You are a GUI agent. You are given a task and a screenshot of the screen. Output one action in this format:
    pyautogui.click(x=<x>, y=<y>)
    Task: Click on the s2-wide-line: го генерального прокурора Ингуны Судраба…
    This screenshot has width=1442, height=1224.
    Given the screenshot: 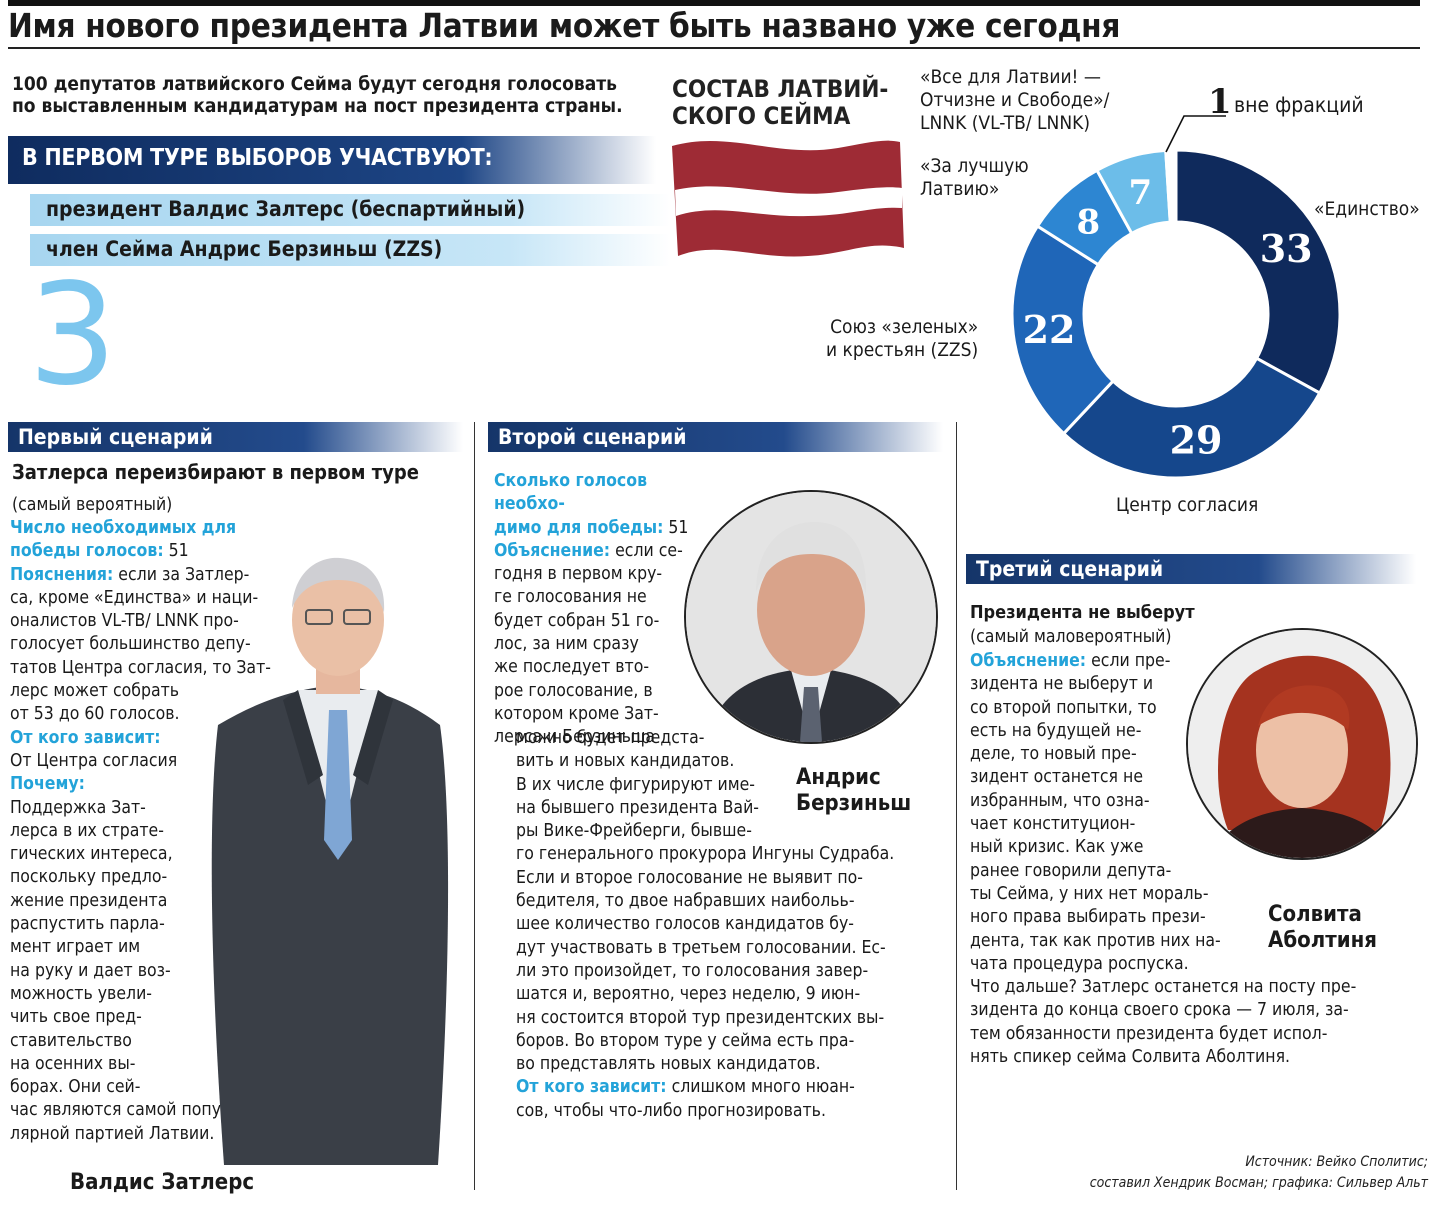 What is the action you would take?
    pyautogui.click(x=731, y=854)
    